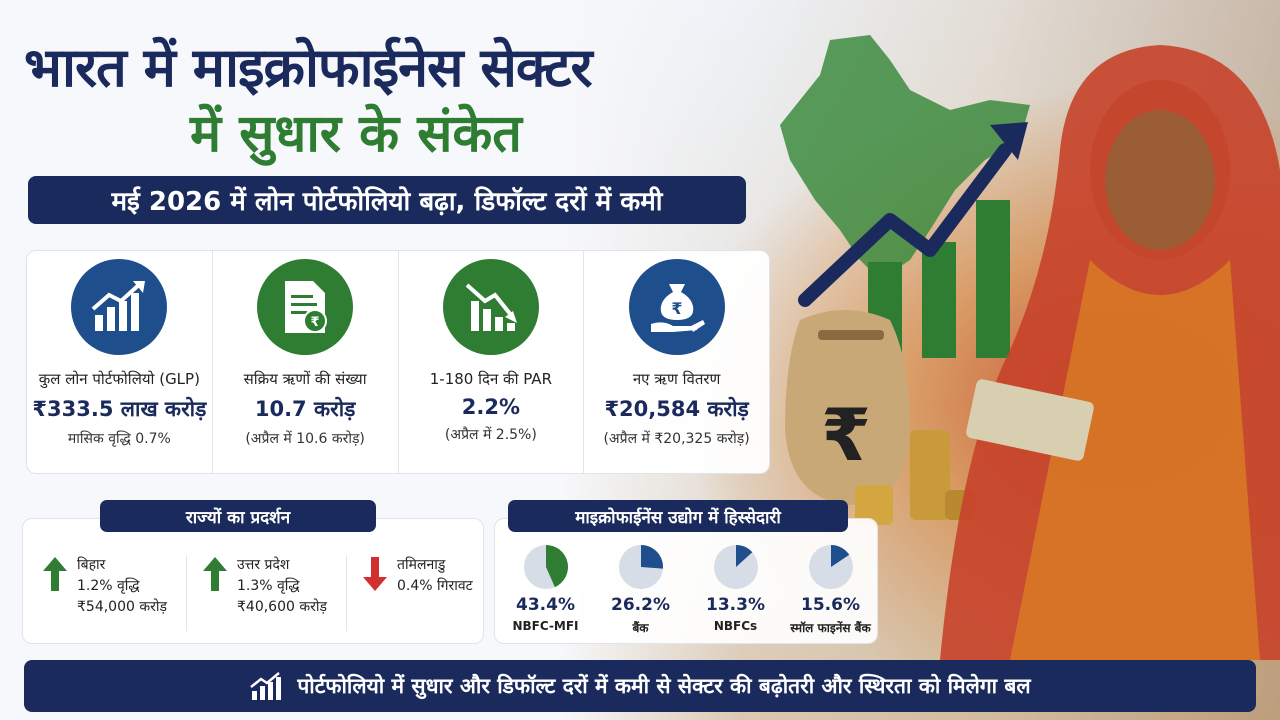  Describe the element at coordinates (238, 516) in the screenshot. I see `states-heading: राज्यों का प्रदर्शन` at that location.